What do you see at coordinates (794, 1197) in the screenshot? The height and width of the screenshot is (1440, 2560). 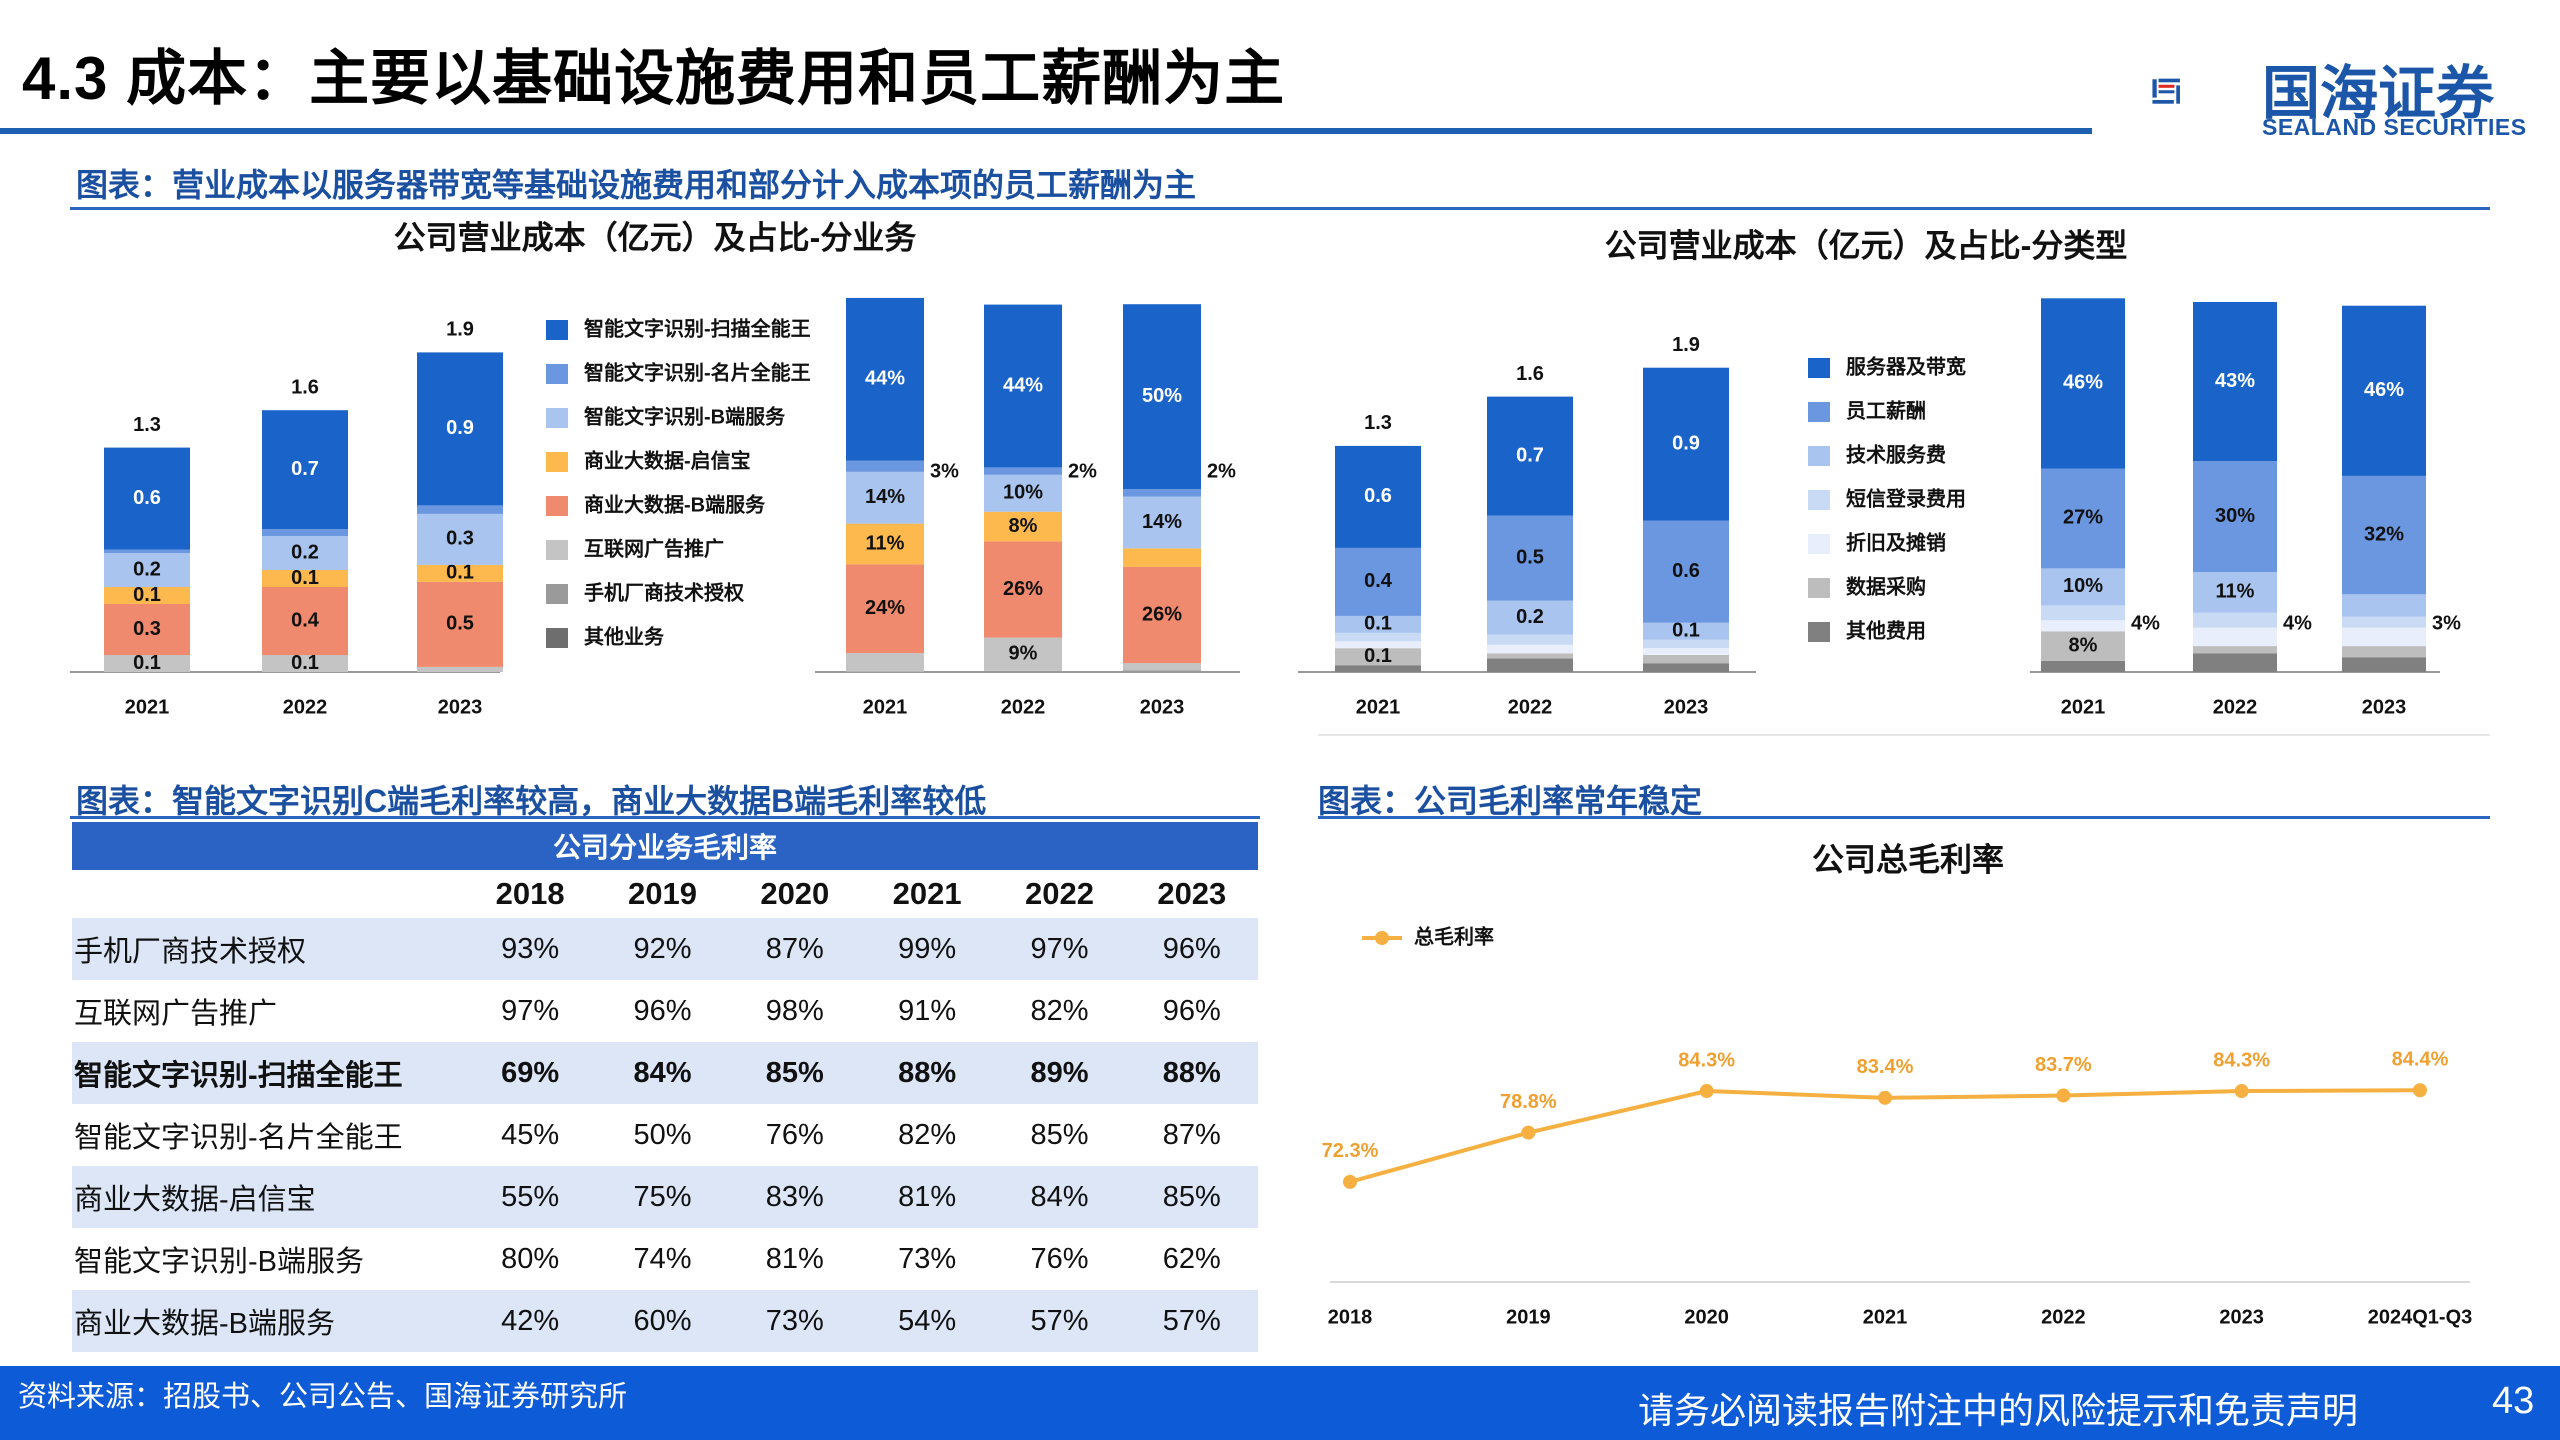 I see `table-cell: 83%` at bounding box center [794, 1197].